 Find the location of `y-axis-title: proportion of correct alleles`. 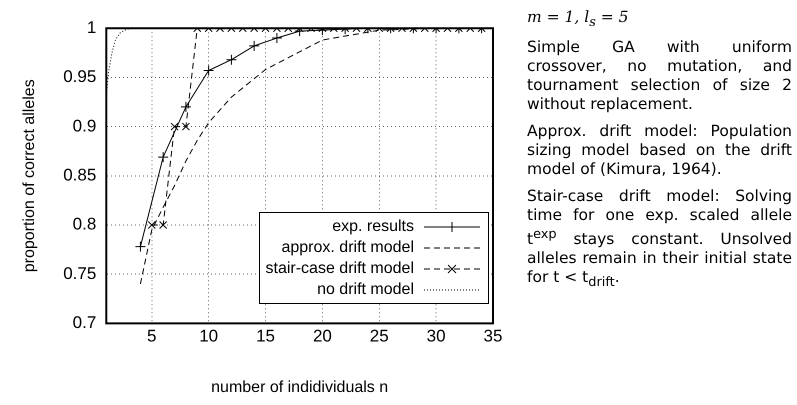

y-axis-title: proportion of correct alleles is located at coordinates (29, 175).